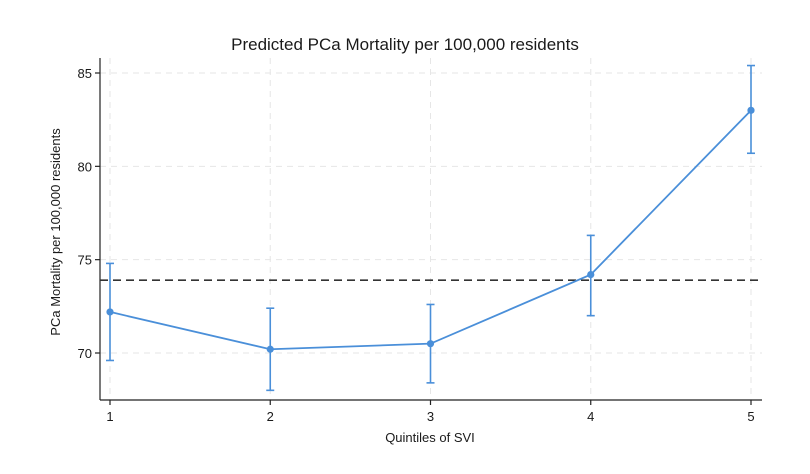 The width and height of the screenshot is (810, 474). Describe the element at coordinates (85, 260) in the screenshot. I see `y-tick-label-2: 75` at that location.